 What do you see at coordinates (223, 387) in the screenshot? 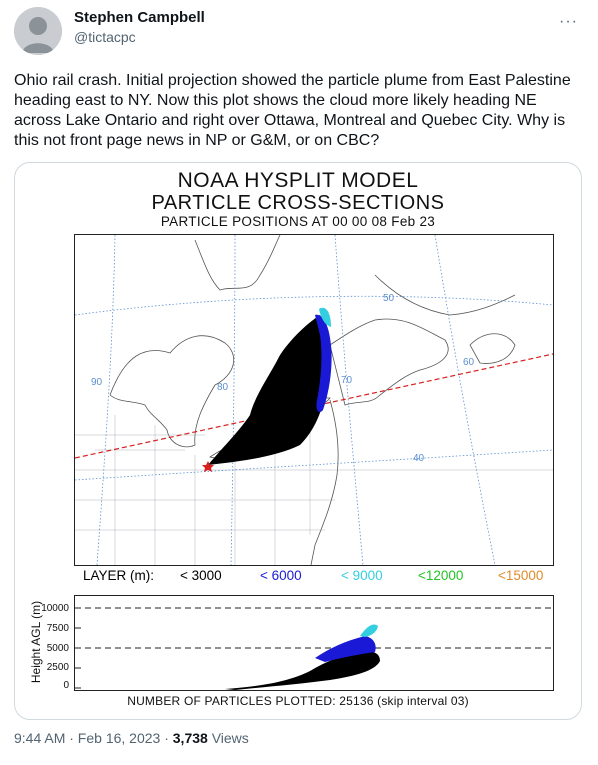
I see `lon-label-80: 80` at bounding box center [223, 387].